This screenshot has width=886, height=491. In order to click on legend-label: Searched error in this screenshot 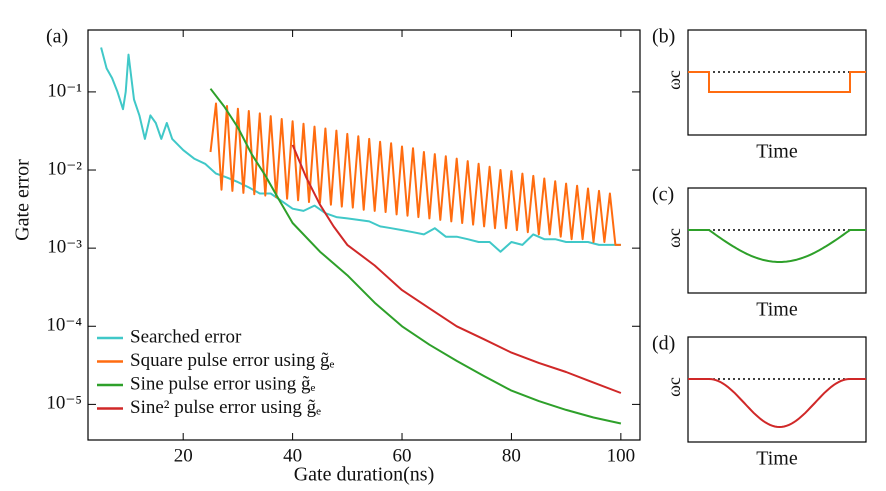, I will do `click(186, 336)`.